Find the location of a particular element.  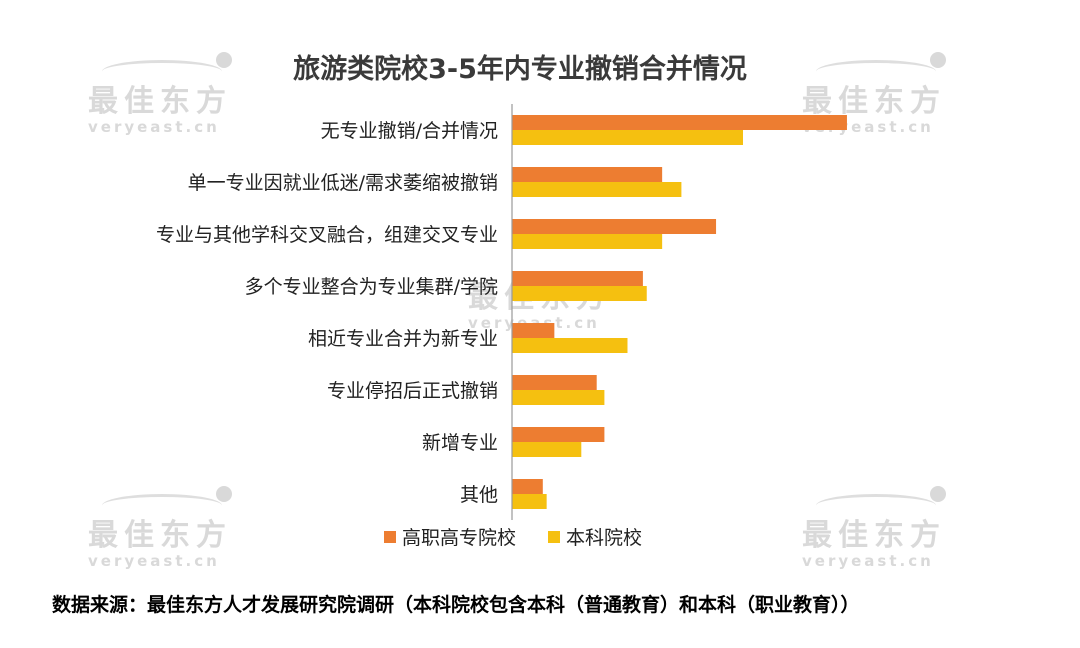

legend: 高职高专院校 本科院校 is located at coordinates (513, 538).